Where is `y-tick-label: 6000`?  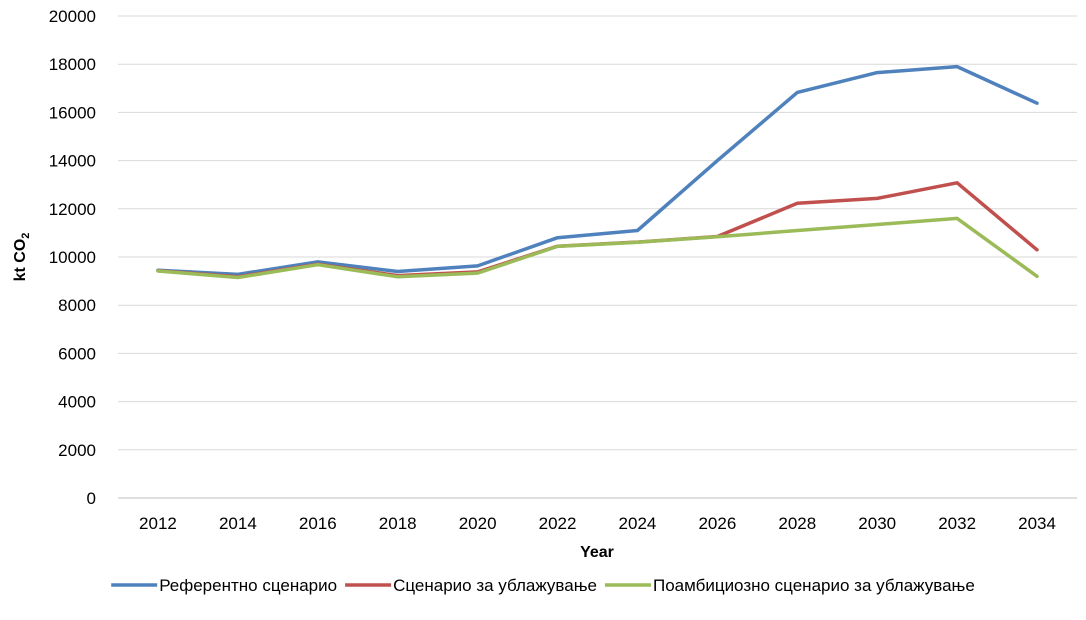 y-tick-label: 6000 is located at coordinates (77, 353).